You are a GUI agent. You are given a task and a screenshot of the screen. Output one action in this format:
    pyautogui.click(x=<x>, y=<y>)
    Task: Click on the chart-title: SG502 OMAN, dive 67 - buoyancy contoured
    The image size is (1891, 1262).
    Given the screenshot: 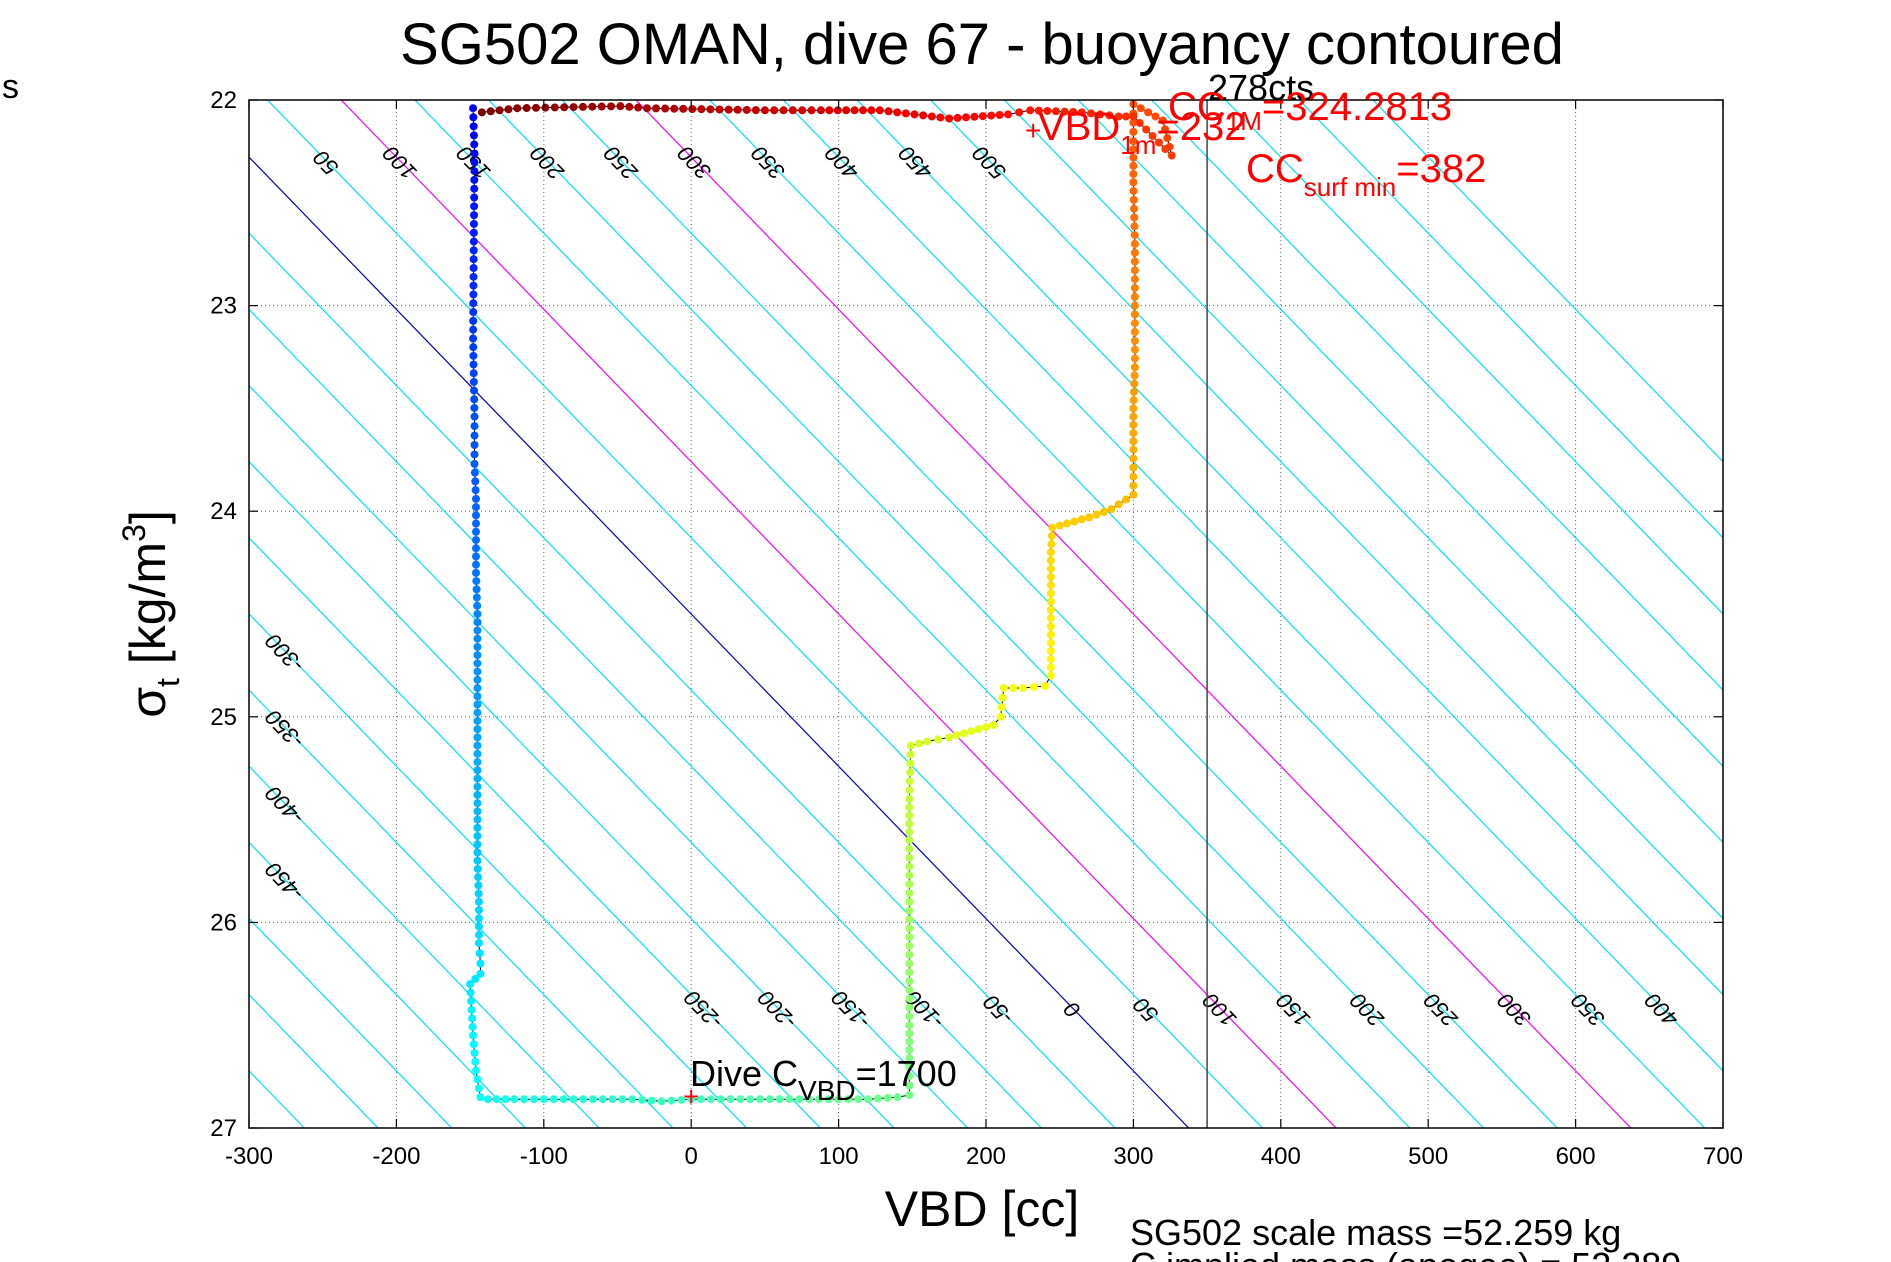 What is the action you would take?
    pyautogui.click(x=982, y=44)
    